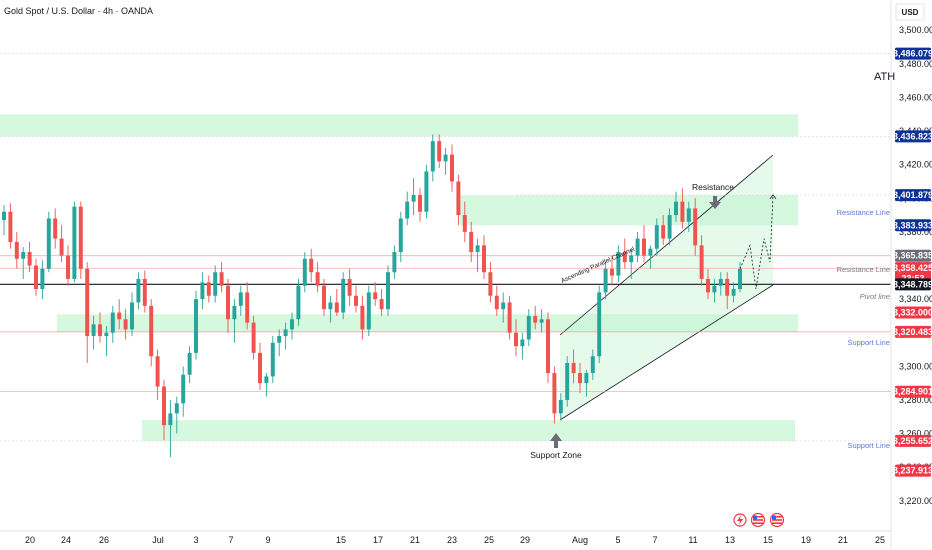 The width and height of the screenshot is (932, 550). What do you see at coordinates (910, 12) in the screenshot?
I see `currency-button` at bounding box center [910, 12].